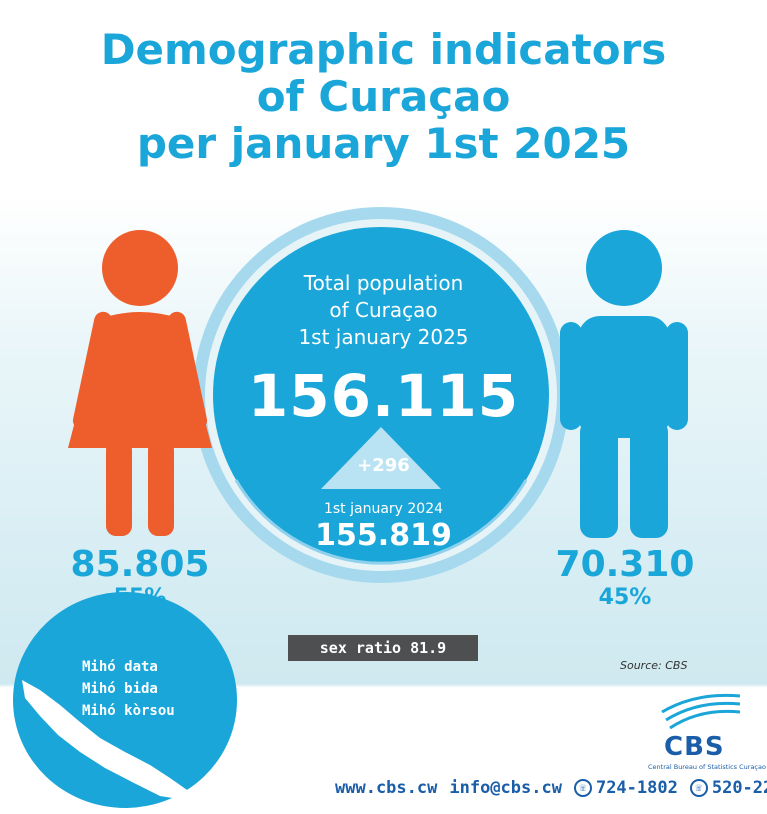  What do you see at coordinates (383, 509) in the screenshot?
I see `previous-year-label: 1st january 2024` at bounding box center [383, 509].